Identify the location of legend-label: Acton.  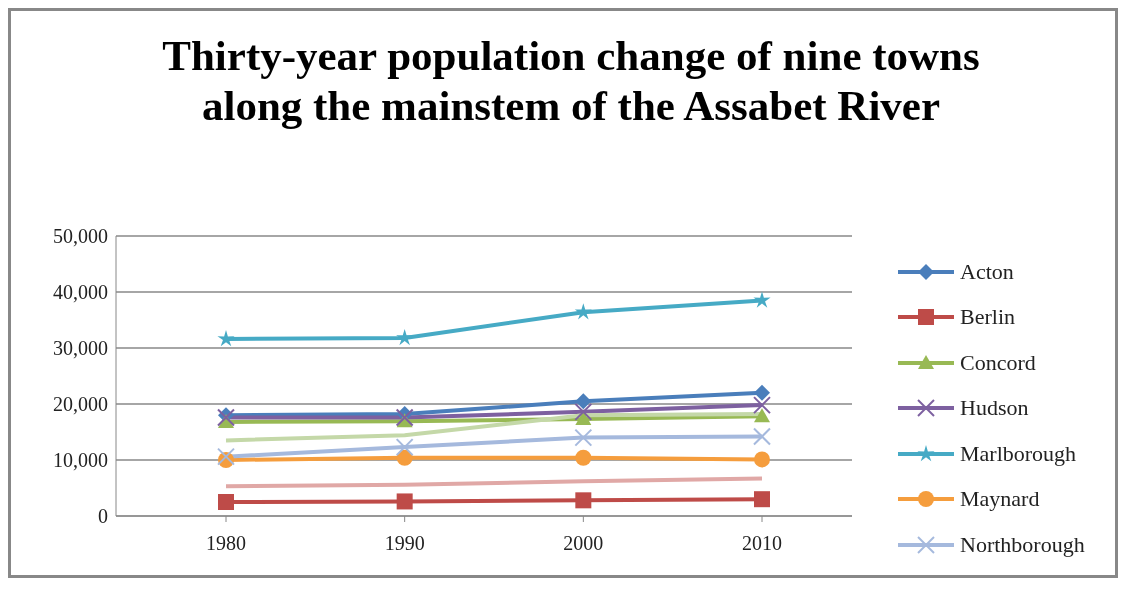
(987, 271).